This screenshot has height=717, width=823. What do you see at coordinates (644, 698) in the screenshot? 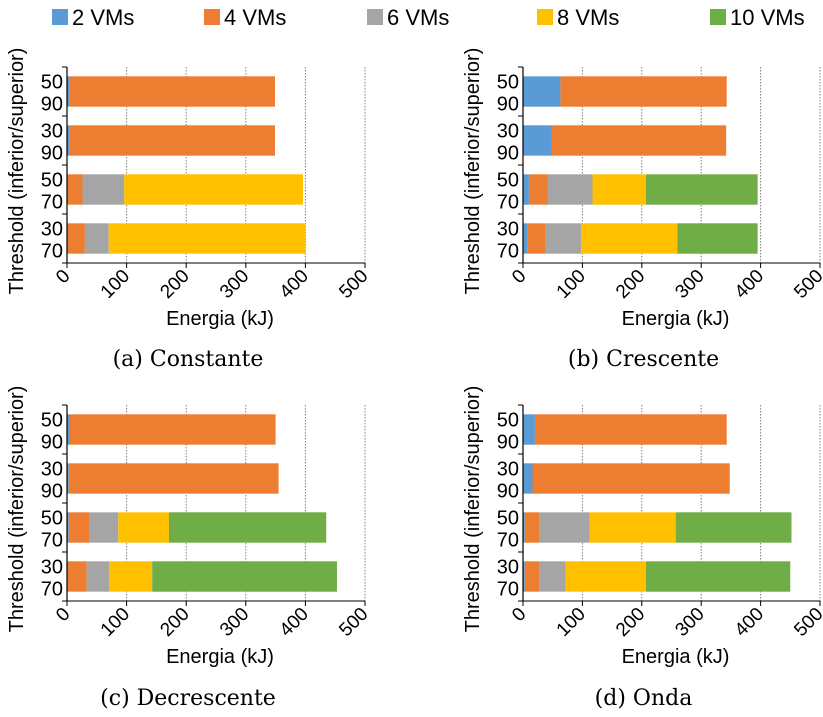
I see `chart-caption: (d) Onda` at bounding box center [644, 698].